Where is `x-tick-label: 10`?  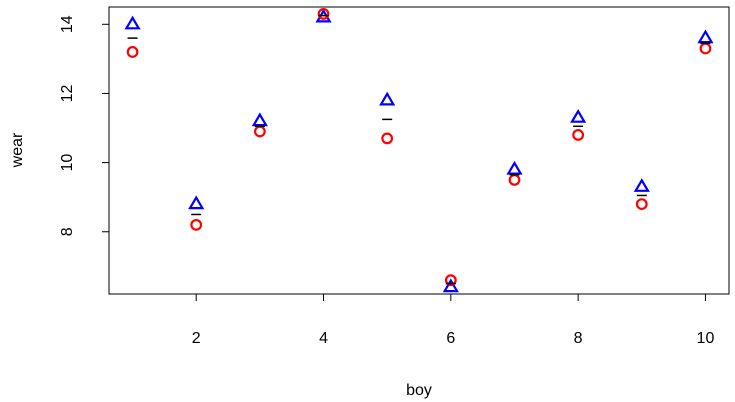 x-tick-label: 10 is located at coordinates (706, 338).